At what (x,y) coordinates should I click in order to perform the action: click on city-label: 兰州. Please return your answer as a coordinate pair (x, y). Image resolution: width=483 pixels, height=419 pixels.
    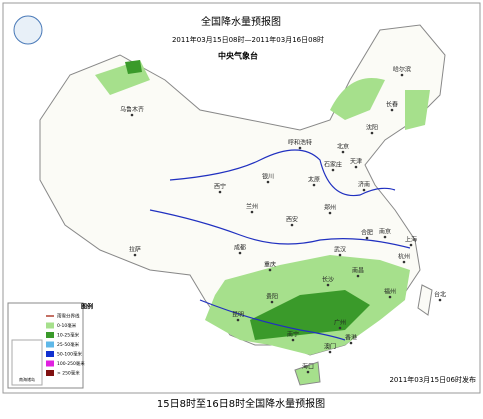
    Looking at the image, I should click on (252, 207).